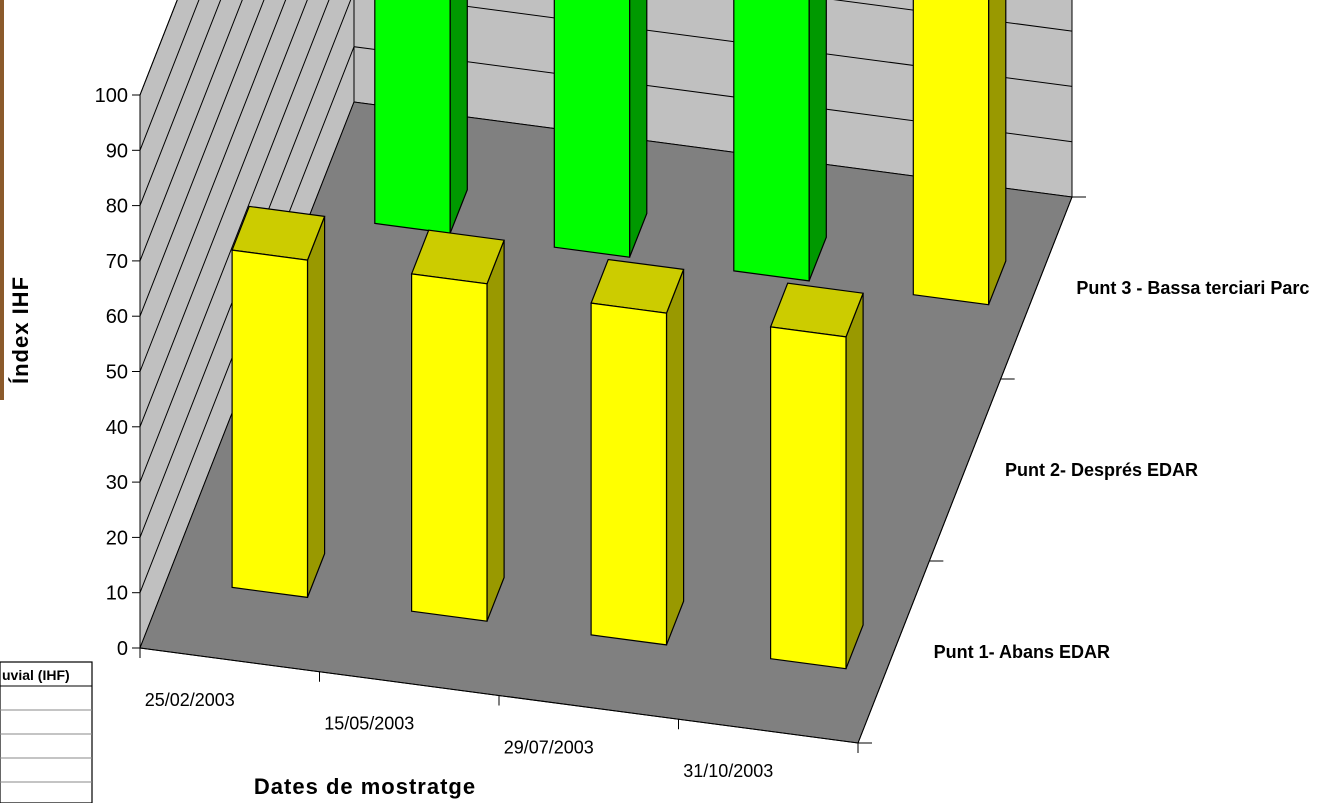  What do you see at coordinates (20, 330) in the screenshot?
I see `y-axis-title: Índex IHF` at bounding box center [20, 330].